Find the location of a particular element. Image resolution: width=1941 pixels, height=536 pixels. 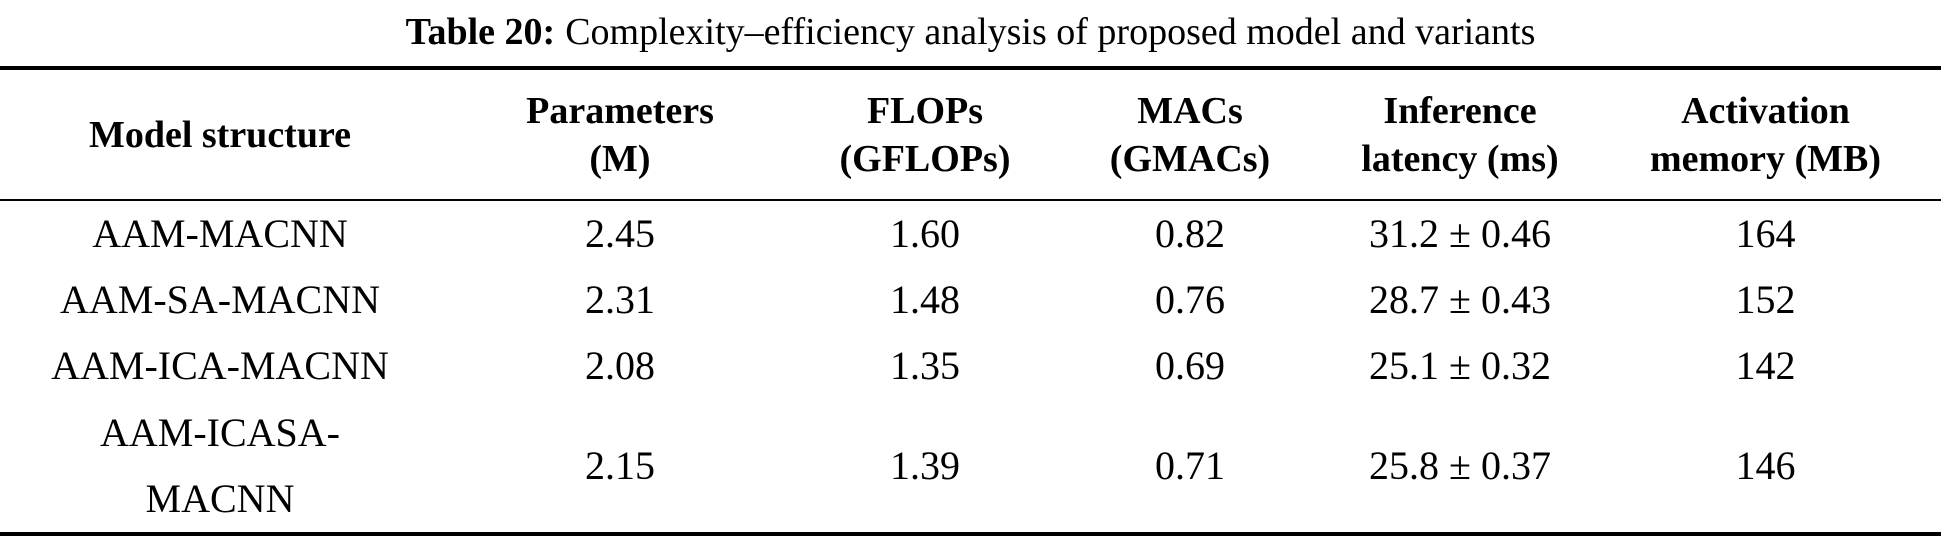

cell-macs: 0.82 is located at coordinates (1190, 233).